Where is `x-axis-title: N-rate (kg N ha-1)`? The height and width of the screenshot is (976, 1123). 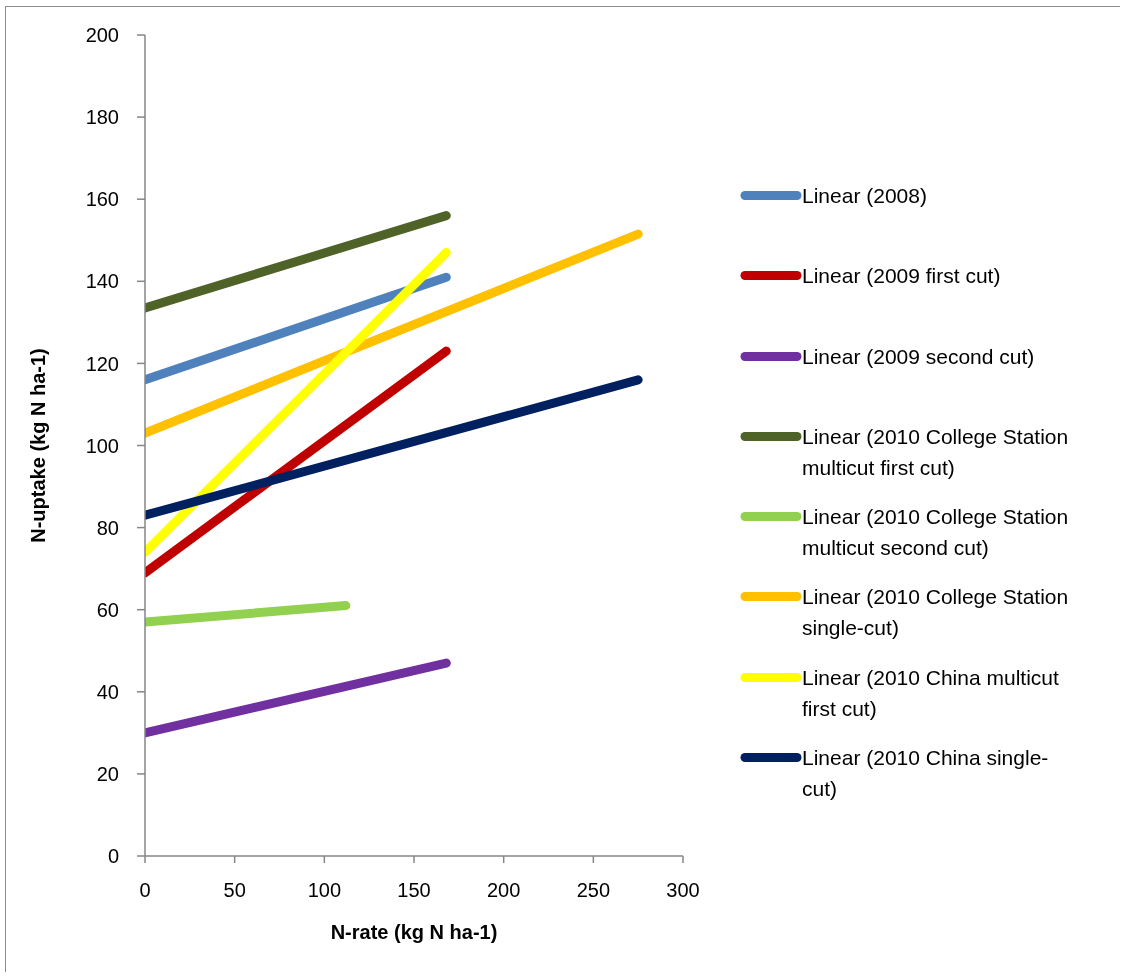 x-axis-title: N-rate (kg N ha-1) is located at coordinates (414, 932).